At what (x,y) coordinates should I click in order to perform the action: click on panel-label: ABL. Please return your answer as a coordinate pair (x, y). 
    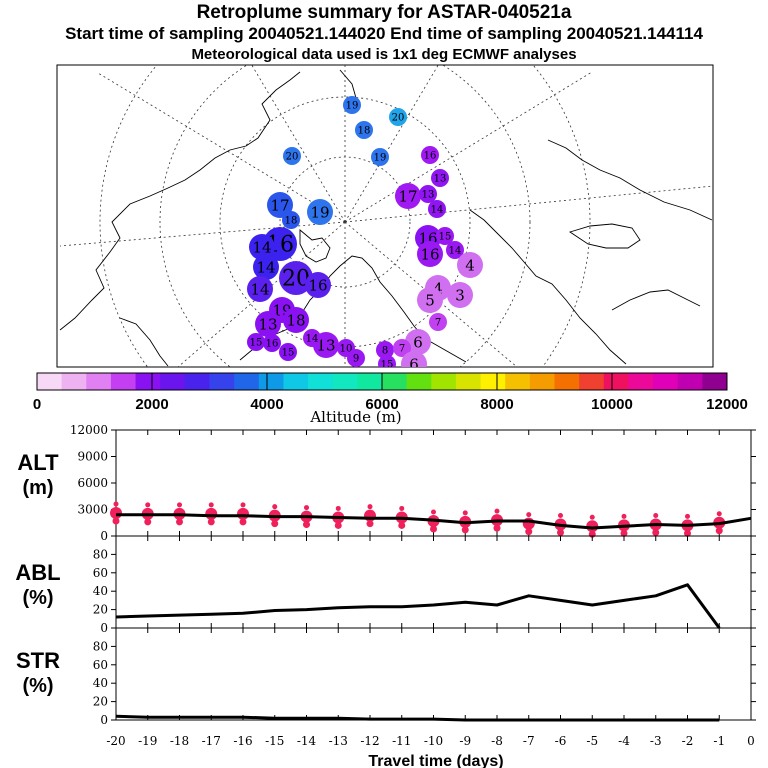
    Looking at the image, I should click on (37, 572).